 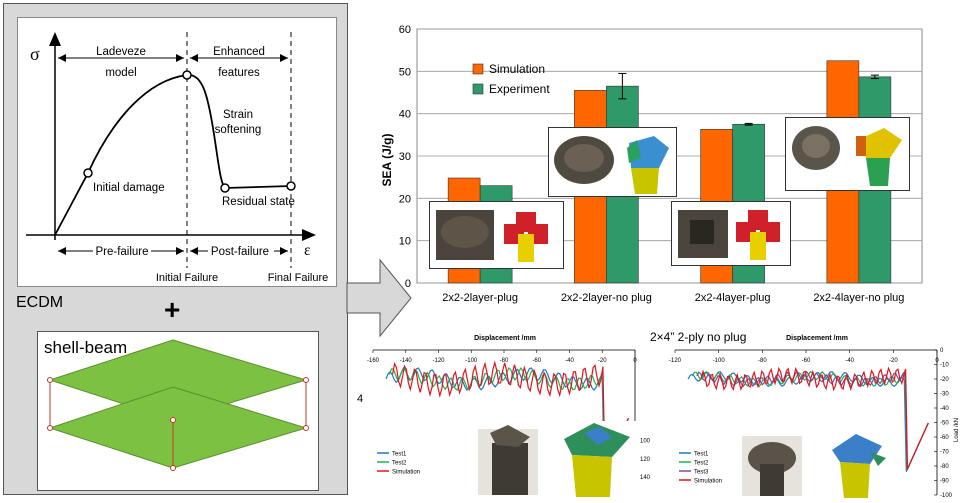 I want to click on x-tick-label: -140, so click(x=406, y=361).